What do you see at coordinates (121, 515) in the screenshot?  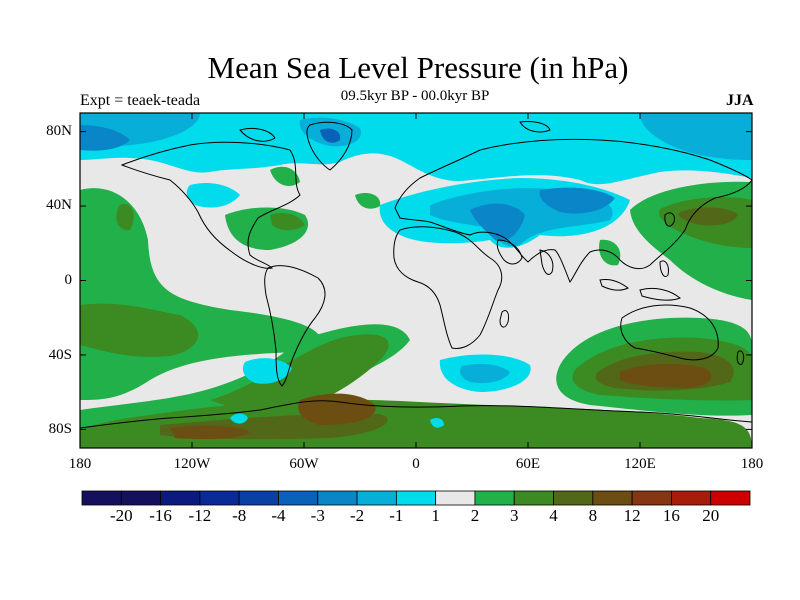 I see `colorbar-label: -20` at bounding box center [121, 515].